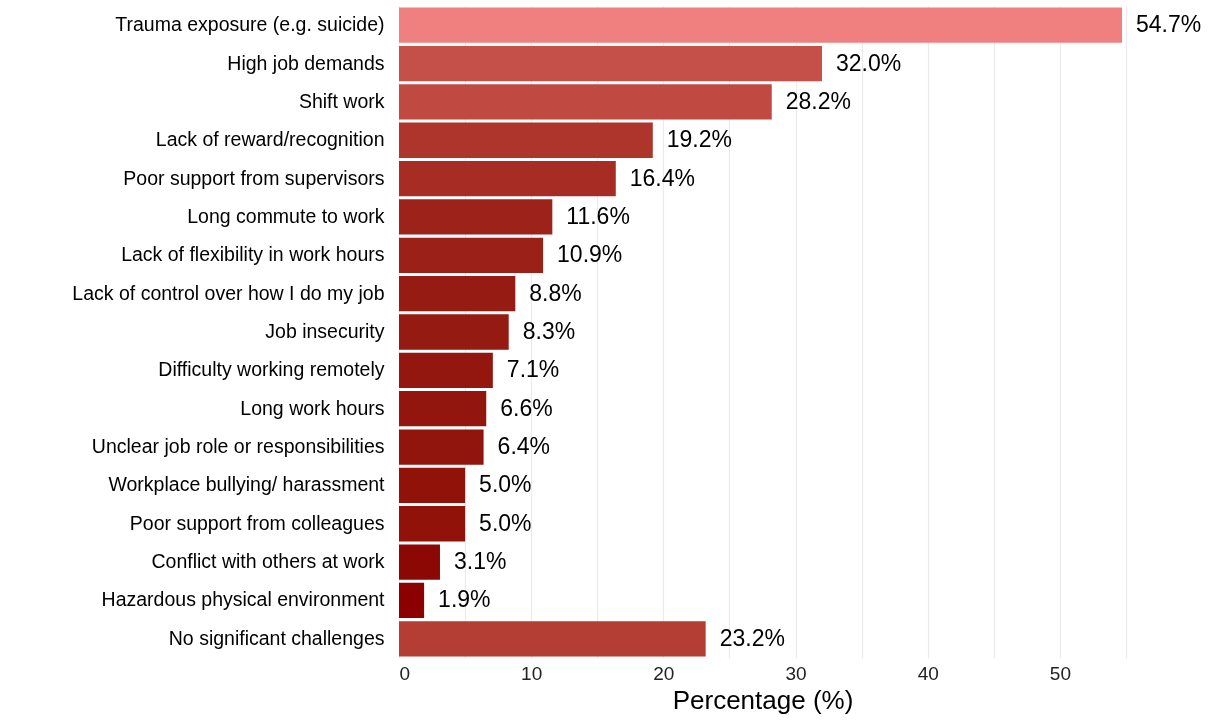 Image resolution: width=1221 pixels, height=726 pixels. Describe the element at coordinates (228, 292) in the screenshot. I see `y-tick-label: Lack of control over how I do my job` at that location.